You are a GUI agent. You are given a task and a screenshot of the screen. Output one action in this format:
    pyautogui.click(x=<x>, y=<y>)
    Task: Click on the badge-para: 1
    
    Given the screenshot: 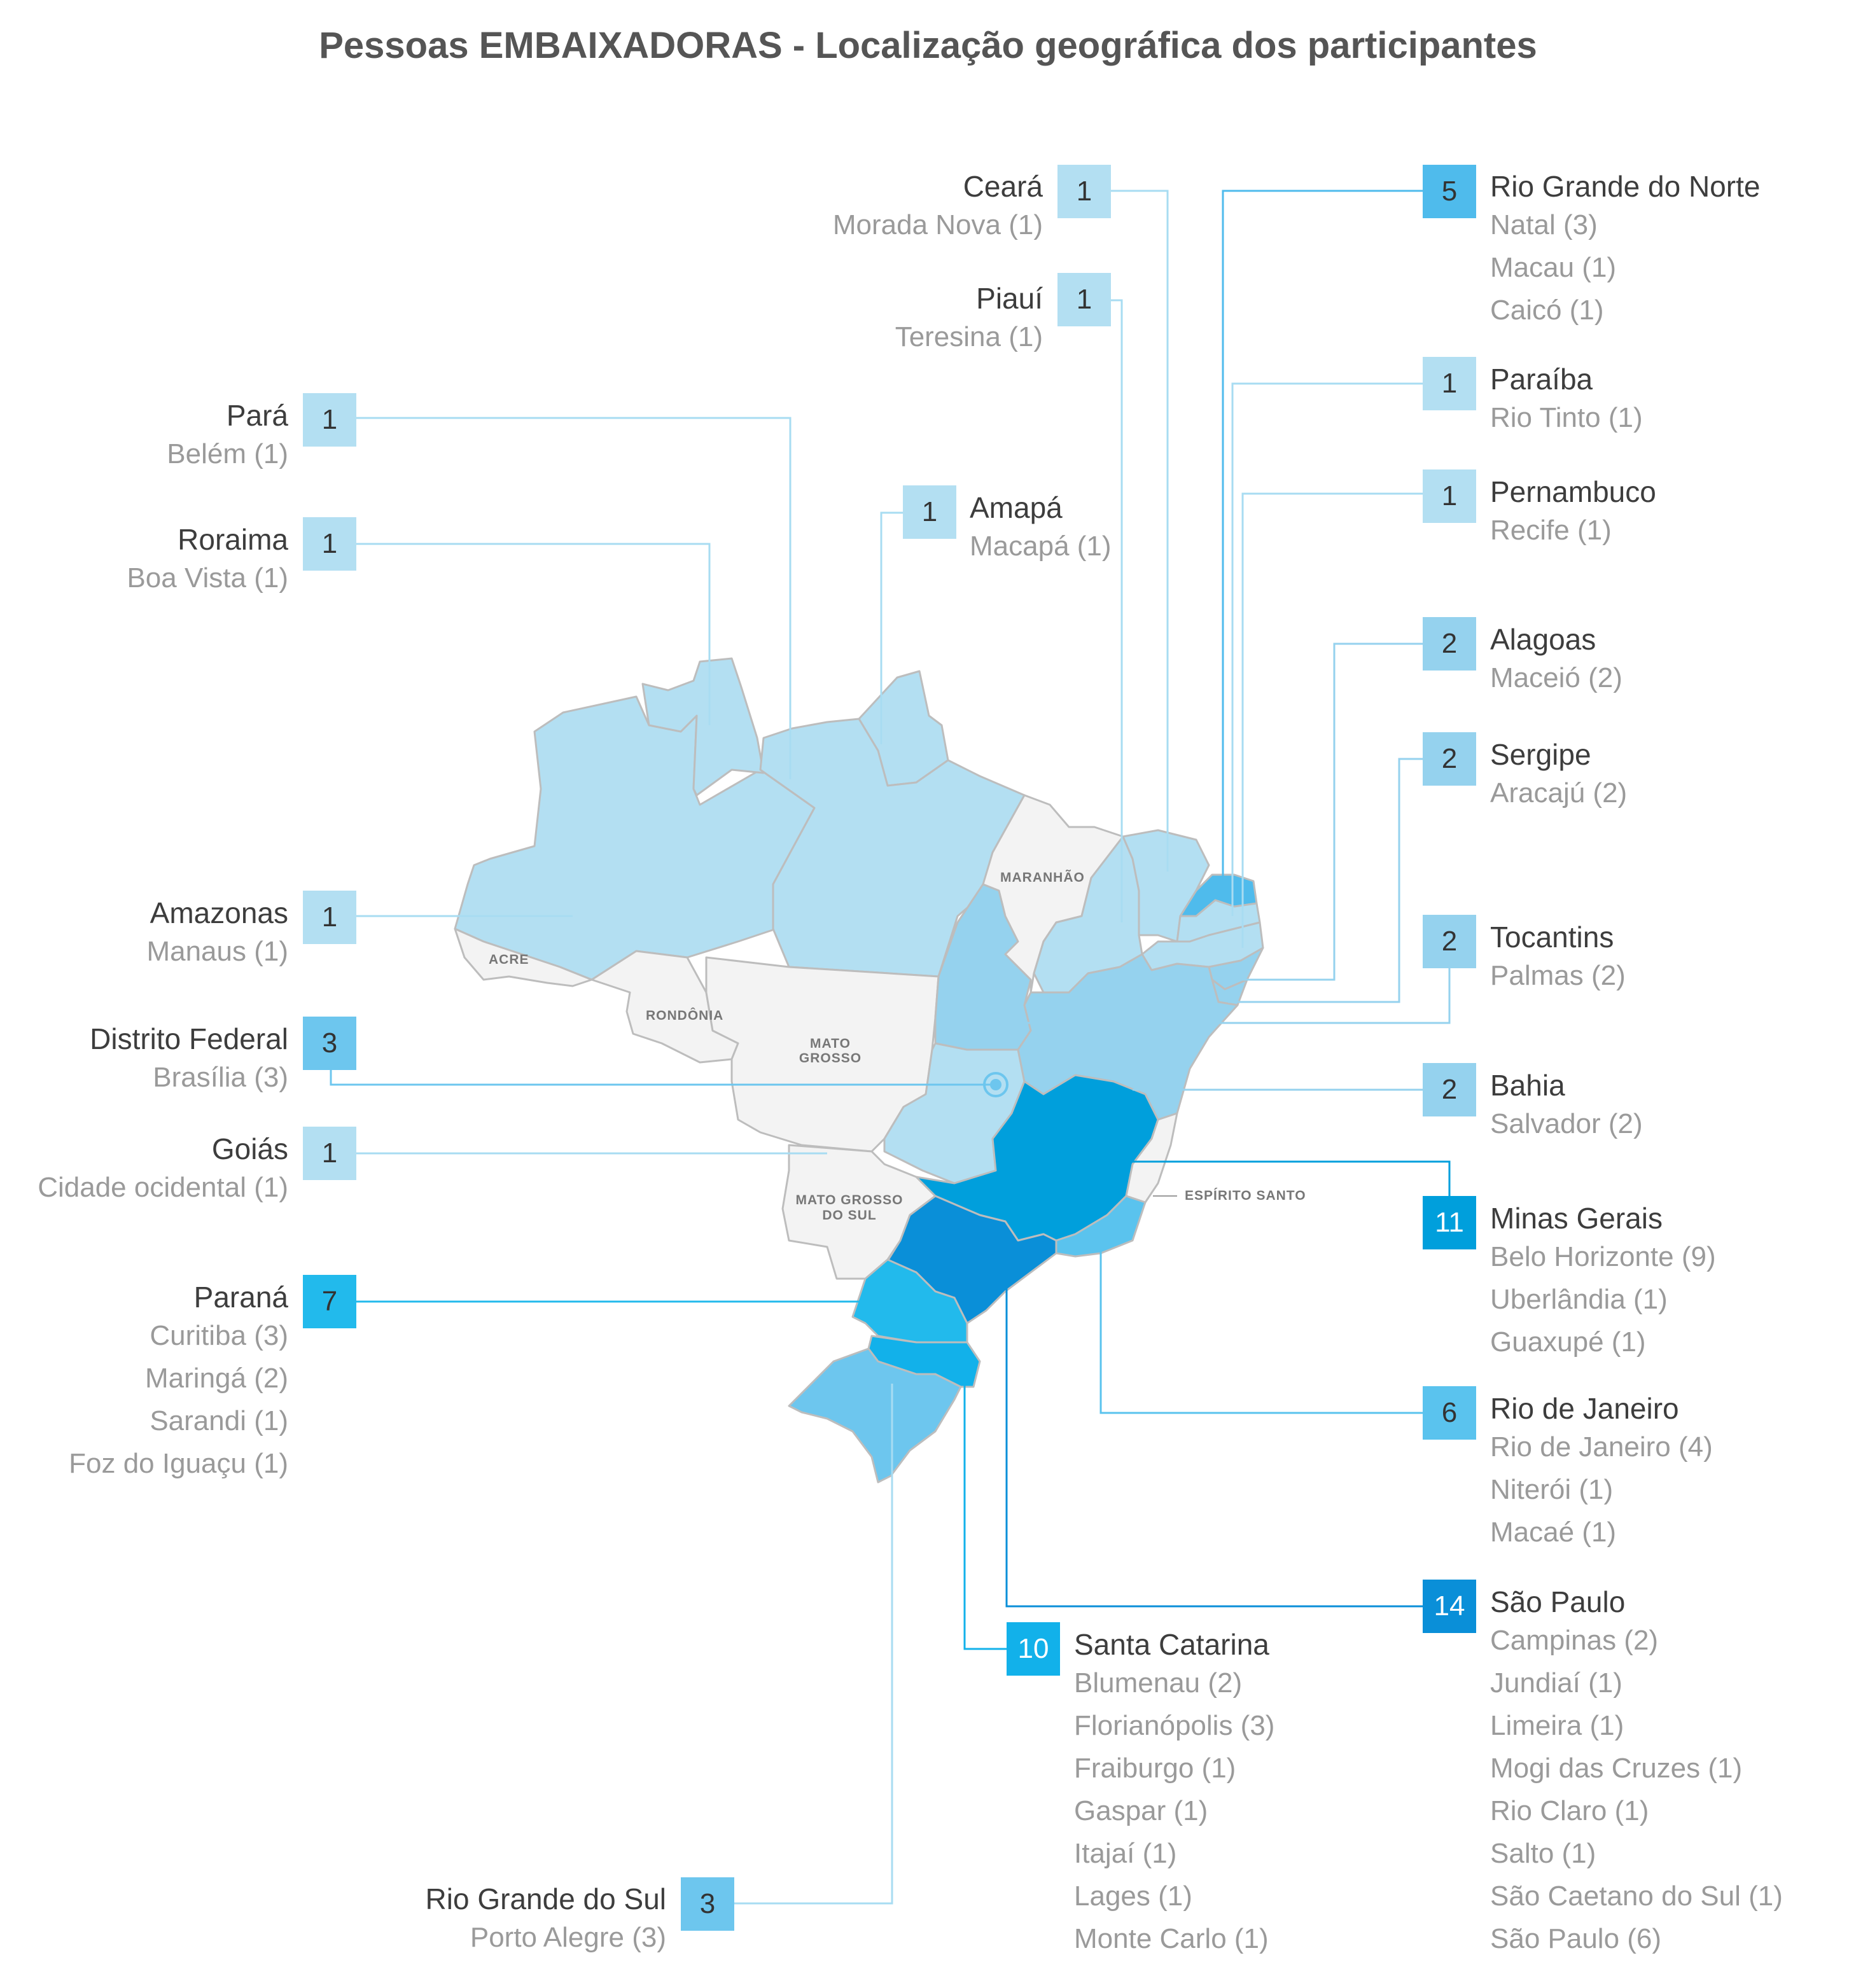 What is the action you would take?
    pyautogui.click(x=330, y=420)
    